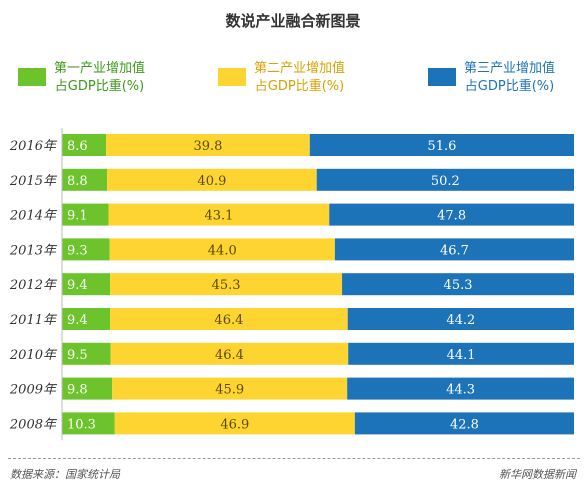 The height and width of the screenshot is (491, 586). Describe the element at coordinates (33, 250) in the screenshot. I see `y-tick-label: 2013年` at that location.